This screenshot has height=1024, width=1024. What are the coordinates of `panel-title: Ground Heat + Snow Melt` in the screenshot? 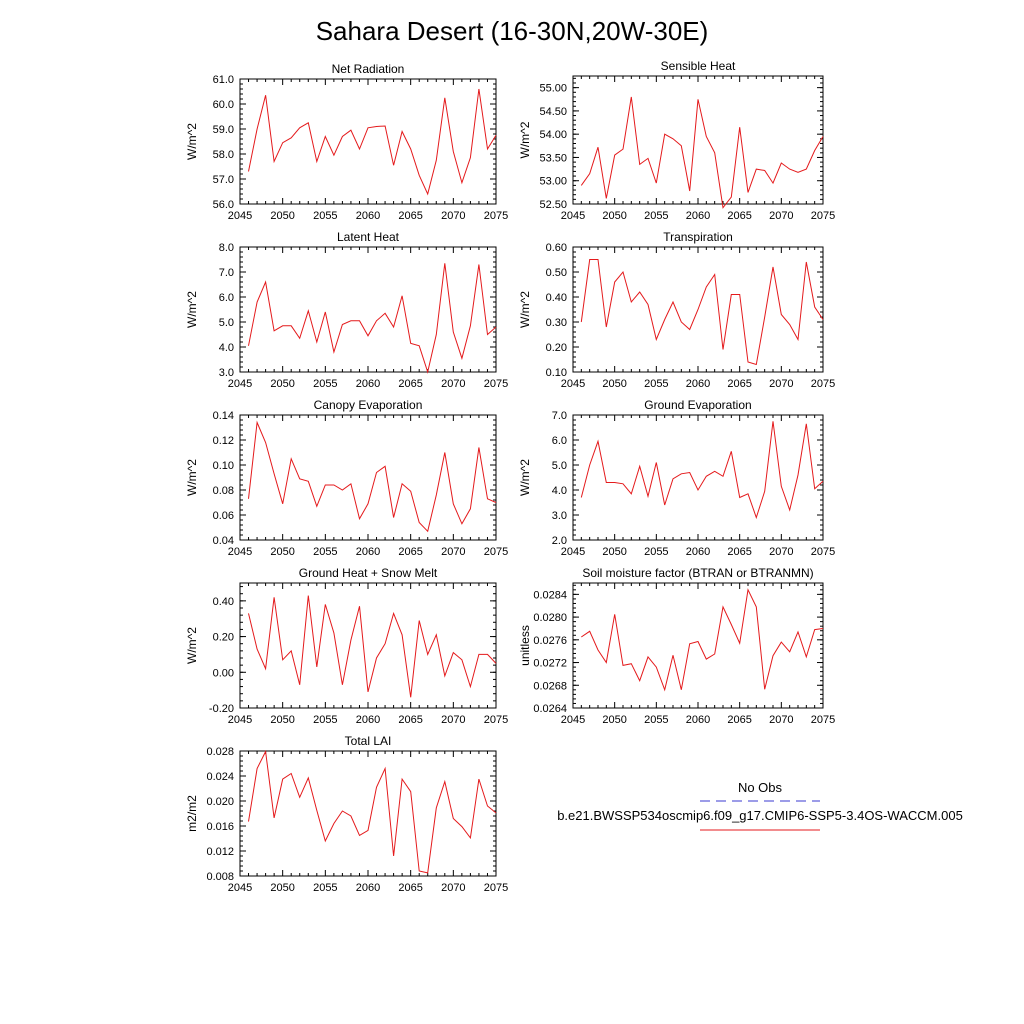 It's located at (368, 573).